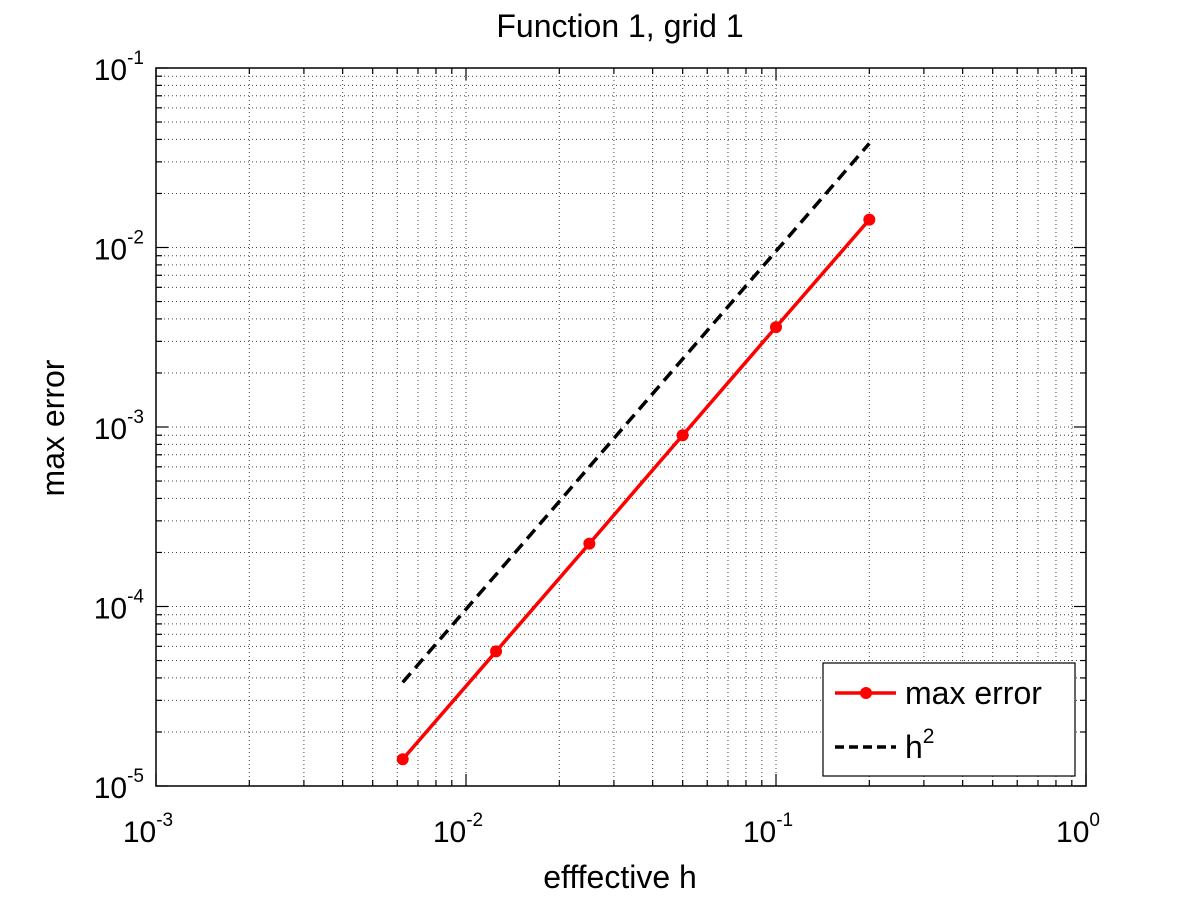  What do you see at coordinates (53, 427) in the screenshot?
I see `y-axis-label: max error` at bounding box center [53, 427].